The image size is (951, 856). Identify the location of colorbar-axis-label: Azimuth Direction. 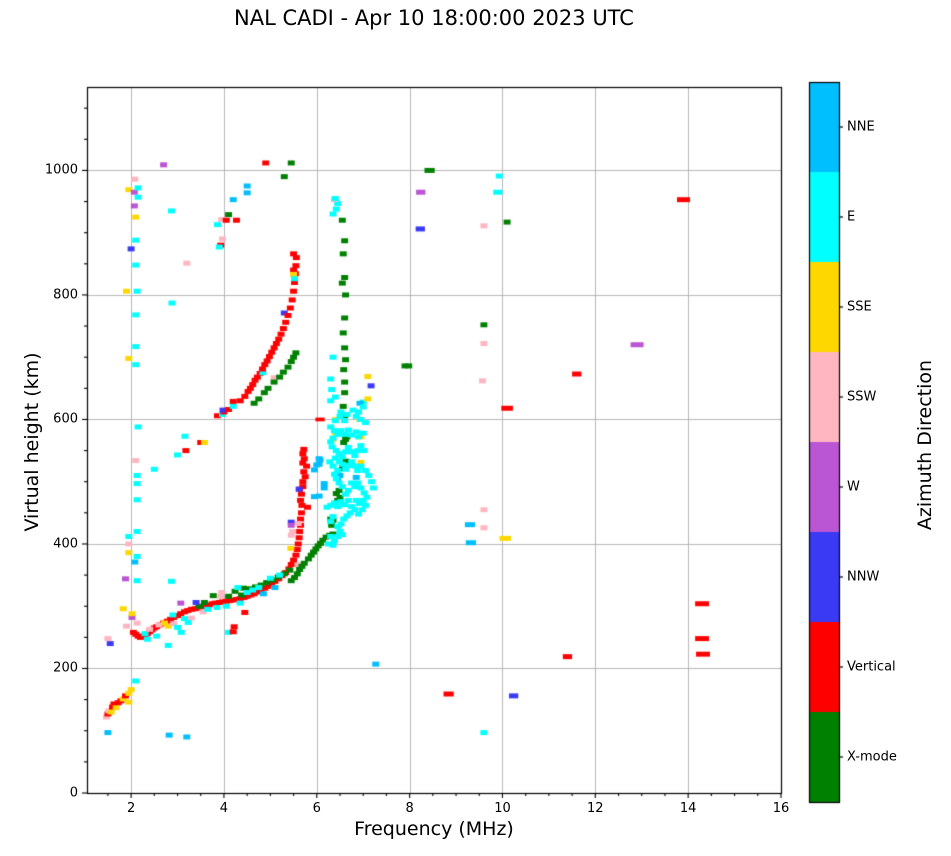
(925, 445).